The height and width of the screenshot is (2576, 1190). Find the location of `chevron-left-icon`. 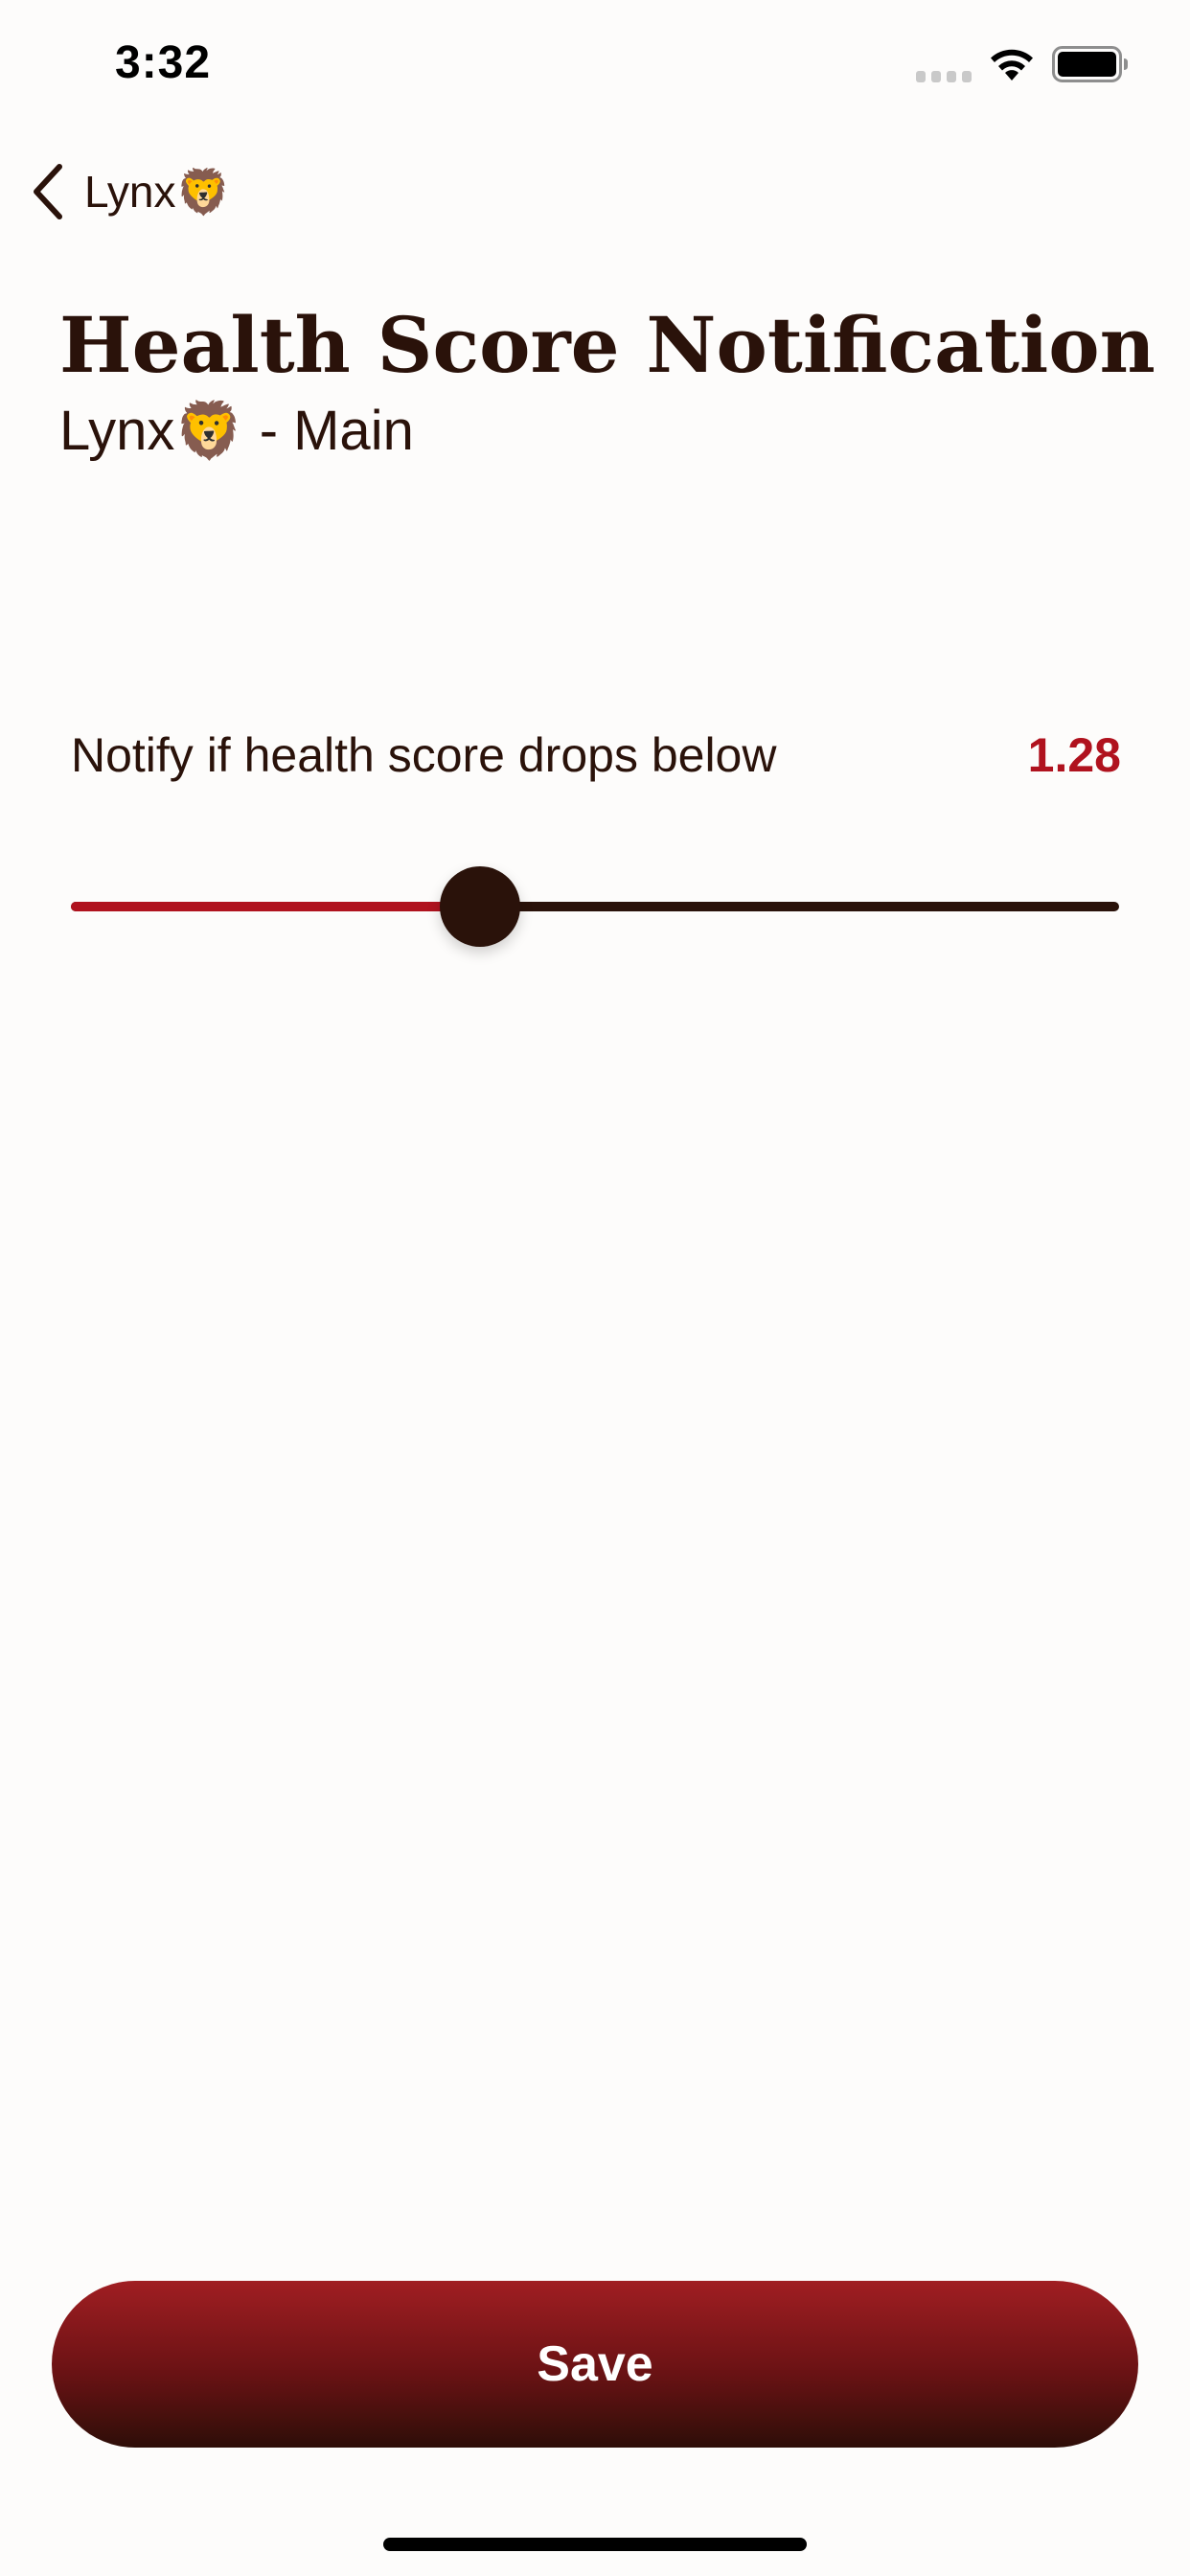

chevron-left-icon is located at coordinates (48, 191).